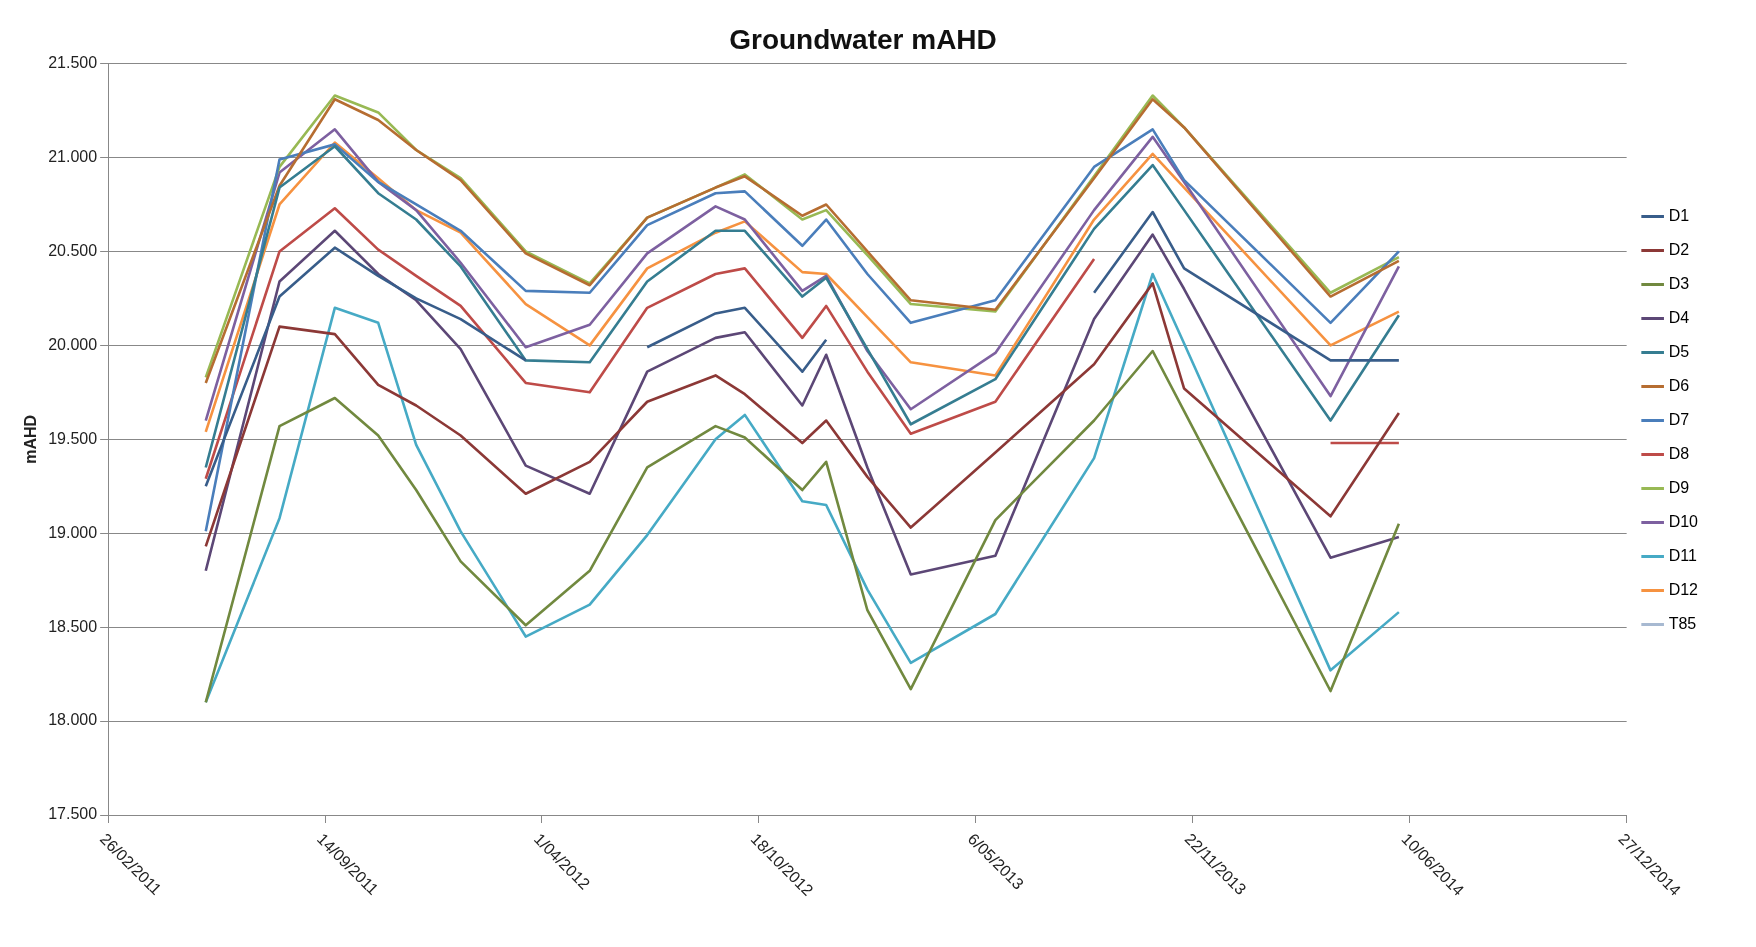 The height and width of the screenshot is (947, 1756). I want to click on legend-label: D1, so click(1679, 215).